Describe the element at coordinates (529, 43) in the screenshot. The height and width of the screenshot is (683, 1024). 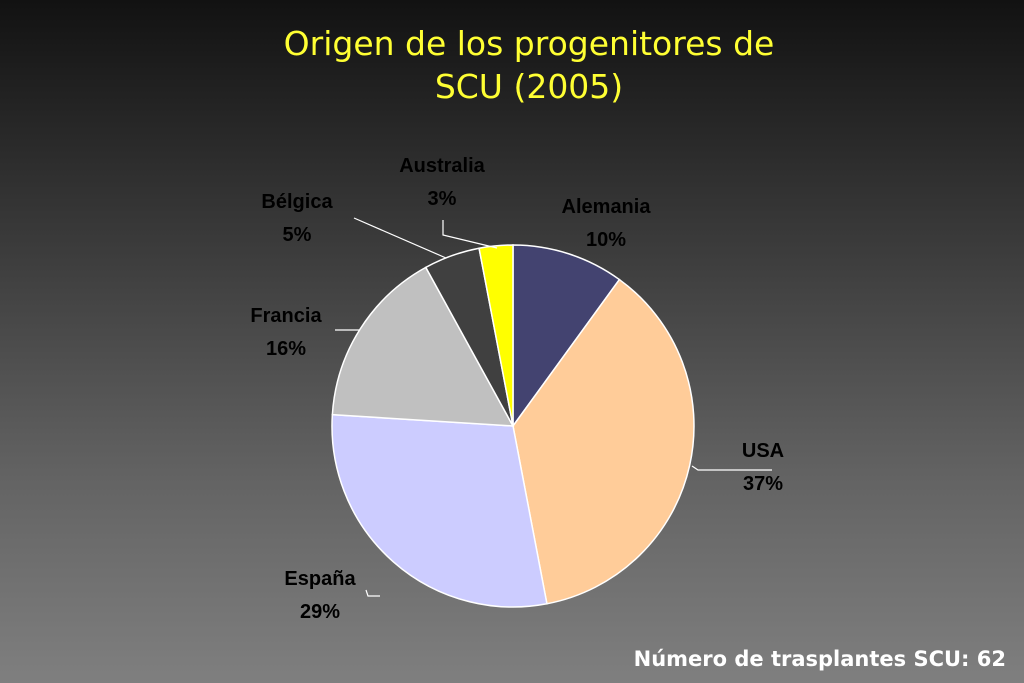
I see `chart-title-line-1: Origen de los progenitores de` at that location.